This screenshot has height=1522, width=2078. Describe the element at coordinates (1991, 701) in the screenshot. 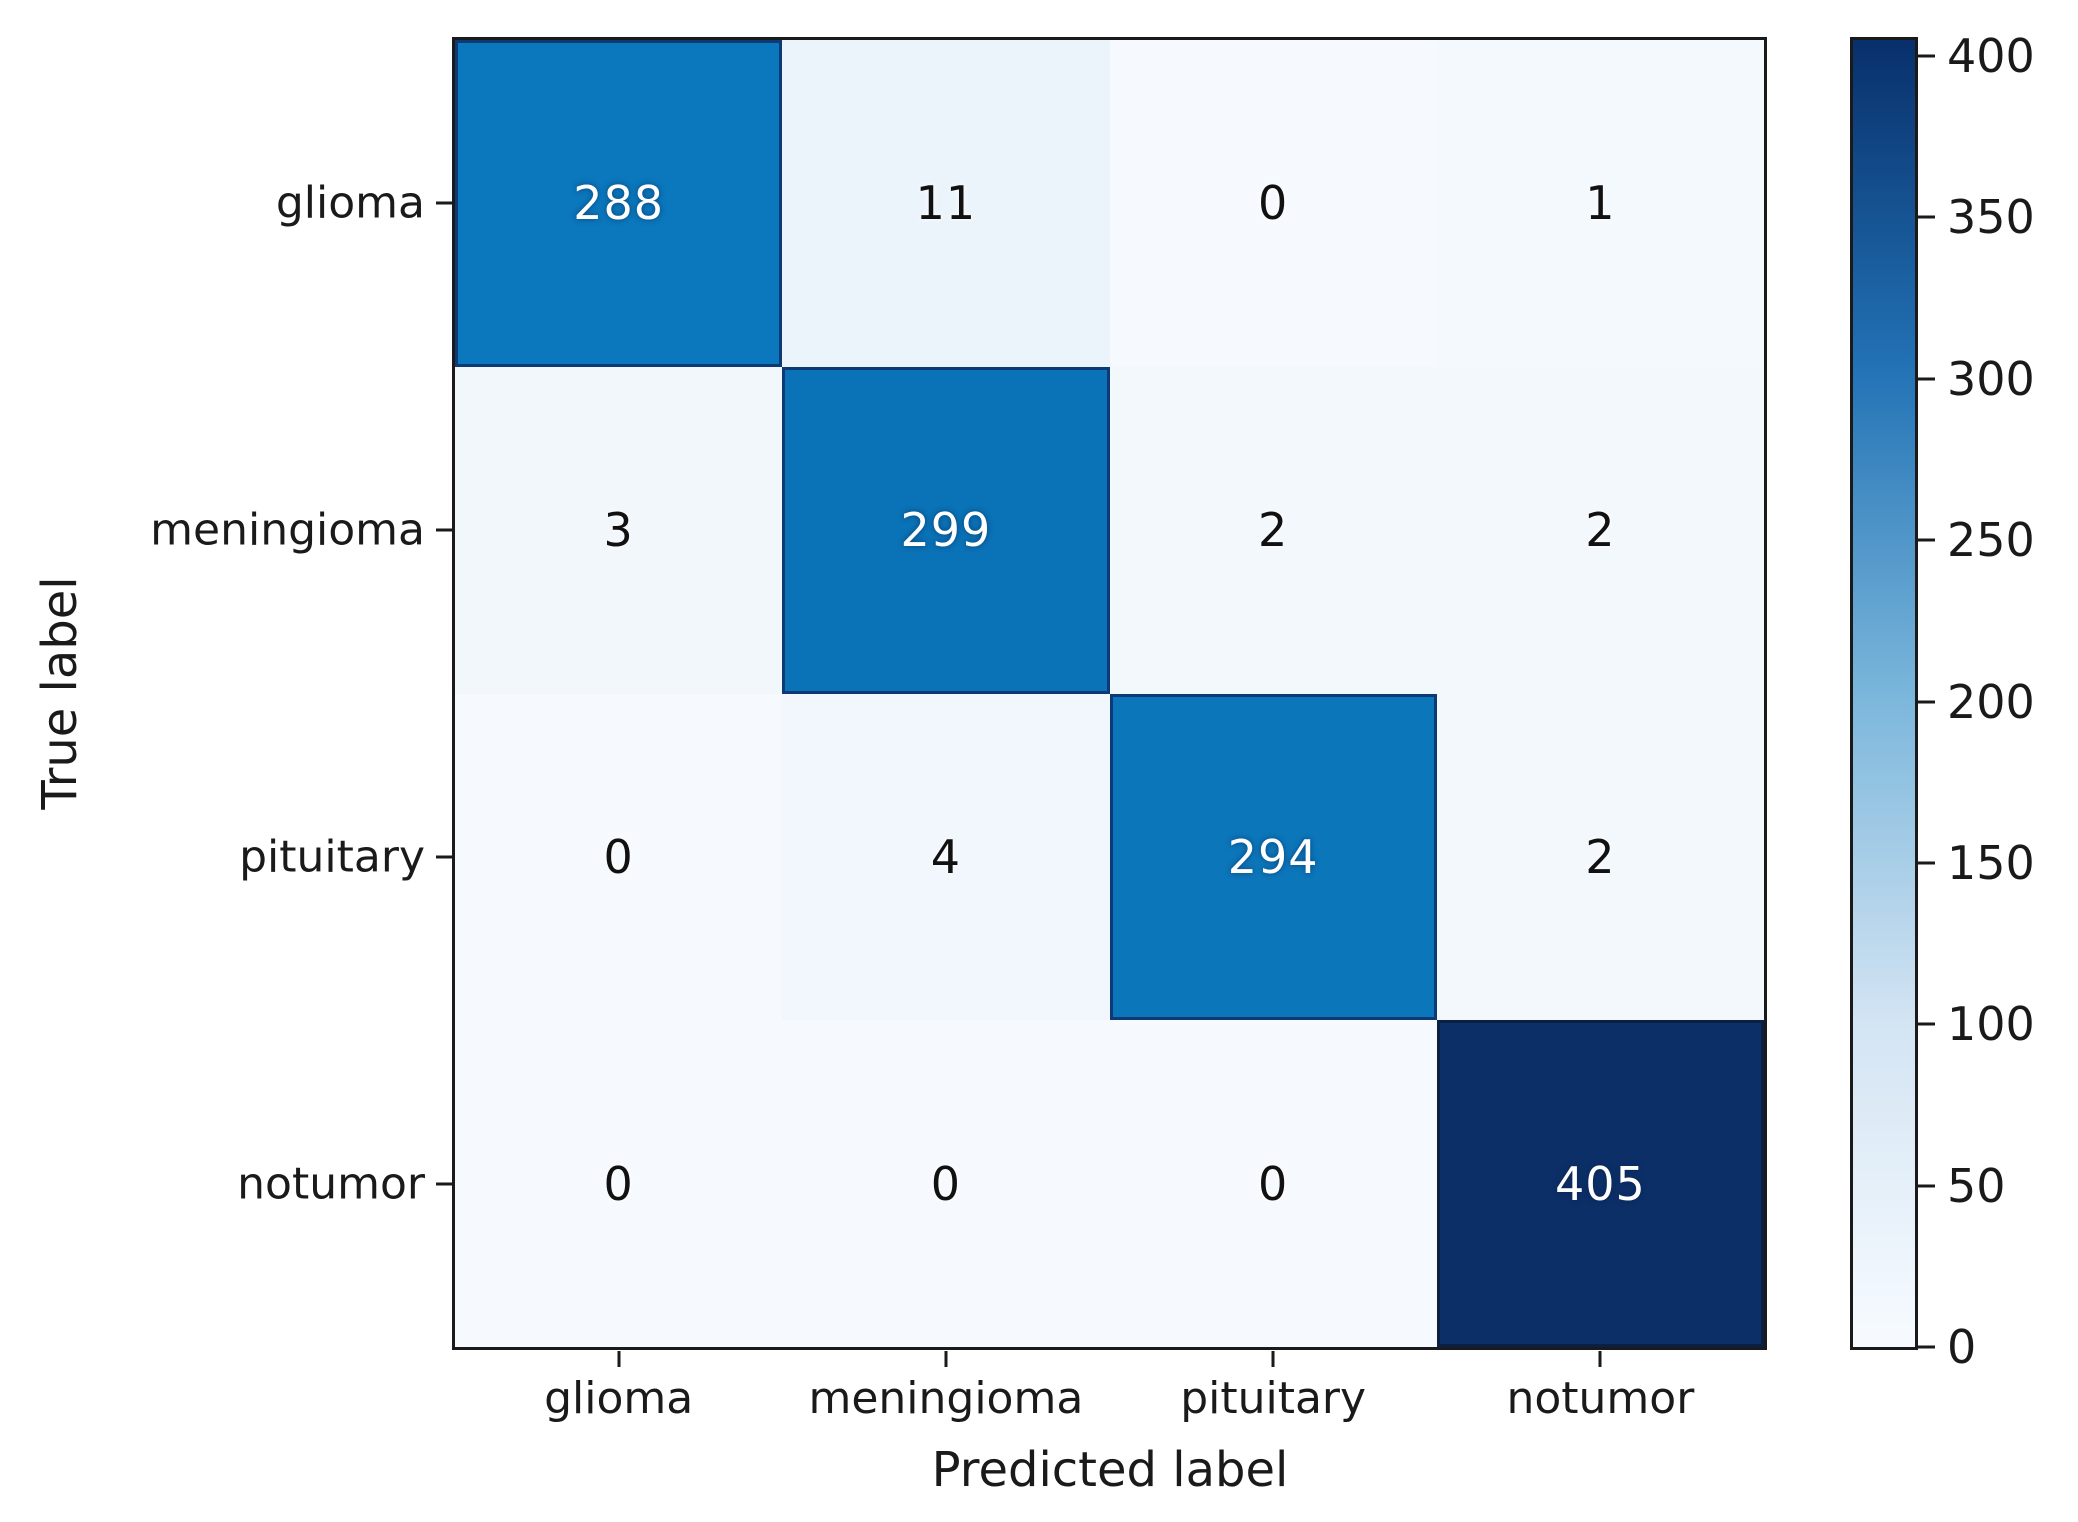

I see `colorbar-tick-label: 200` at that location.